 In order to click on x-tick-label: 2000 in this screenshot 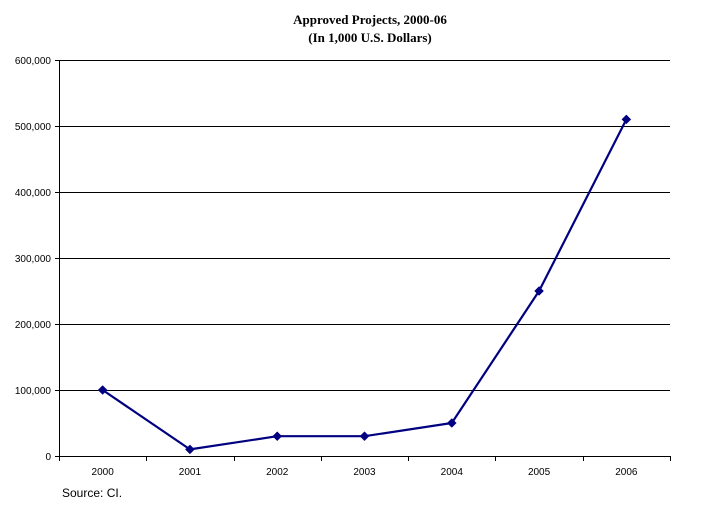, I will do `click(103, 472)`.